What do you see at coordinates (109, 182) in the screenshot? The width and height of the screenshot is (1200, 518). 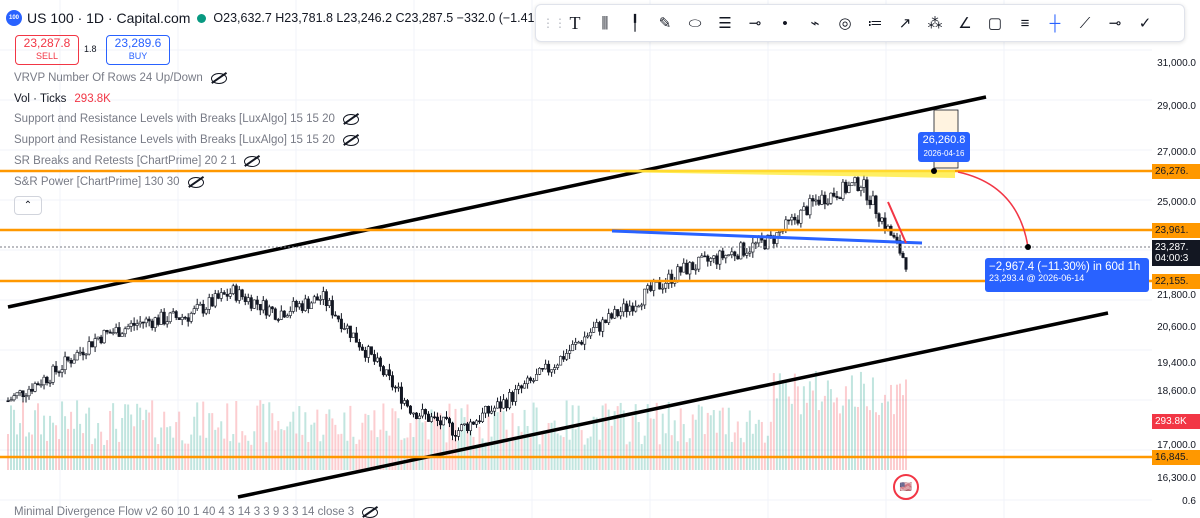 I see `indicator-legend-sr-power: S&R Power [ChartPrime] 130 30` at bounding box center [109, 182].